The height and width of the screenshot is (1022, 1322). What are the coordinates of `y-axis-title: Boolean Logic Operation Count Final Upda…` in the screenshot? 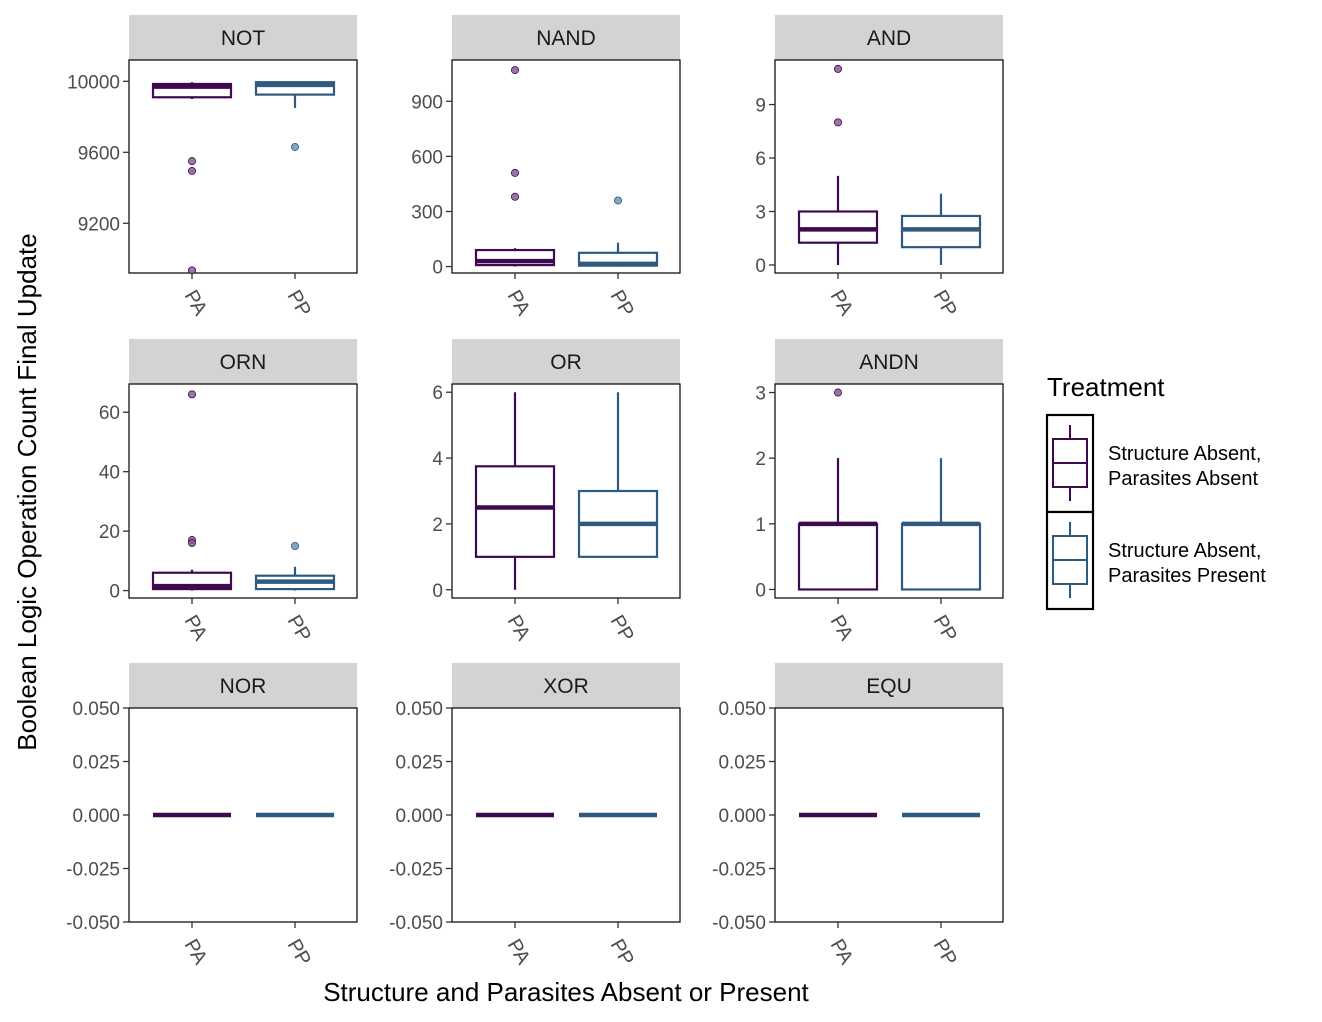 It's located at (27, 491).